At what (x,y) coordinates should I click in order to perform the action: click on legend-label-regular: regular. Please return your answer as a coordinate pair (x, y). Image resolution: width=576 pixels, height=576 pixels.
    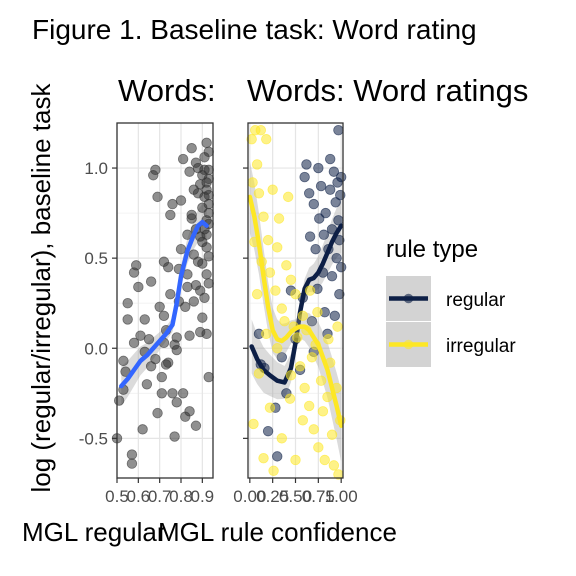
    Looking at the image, I should click on (476, 300).